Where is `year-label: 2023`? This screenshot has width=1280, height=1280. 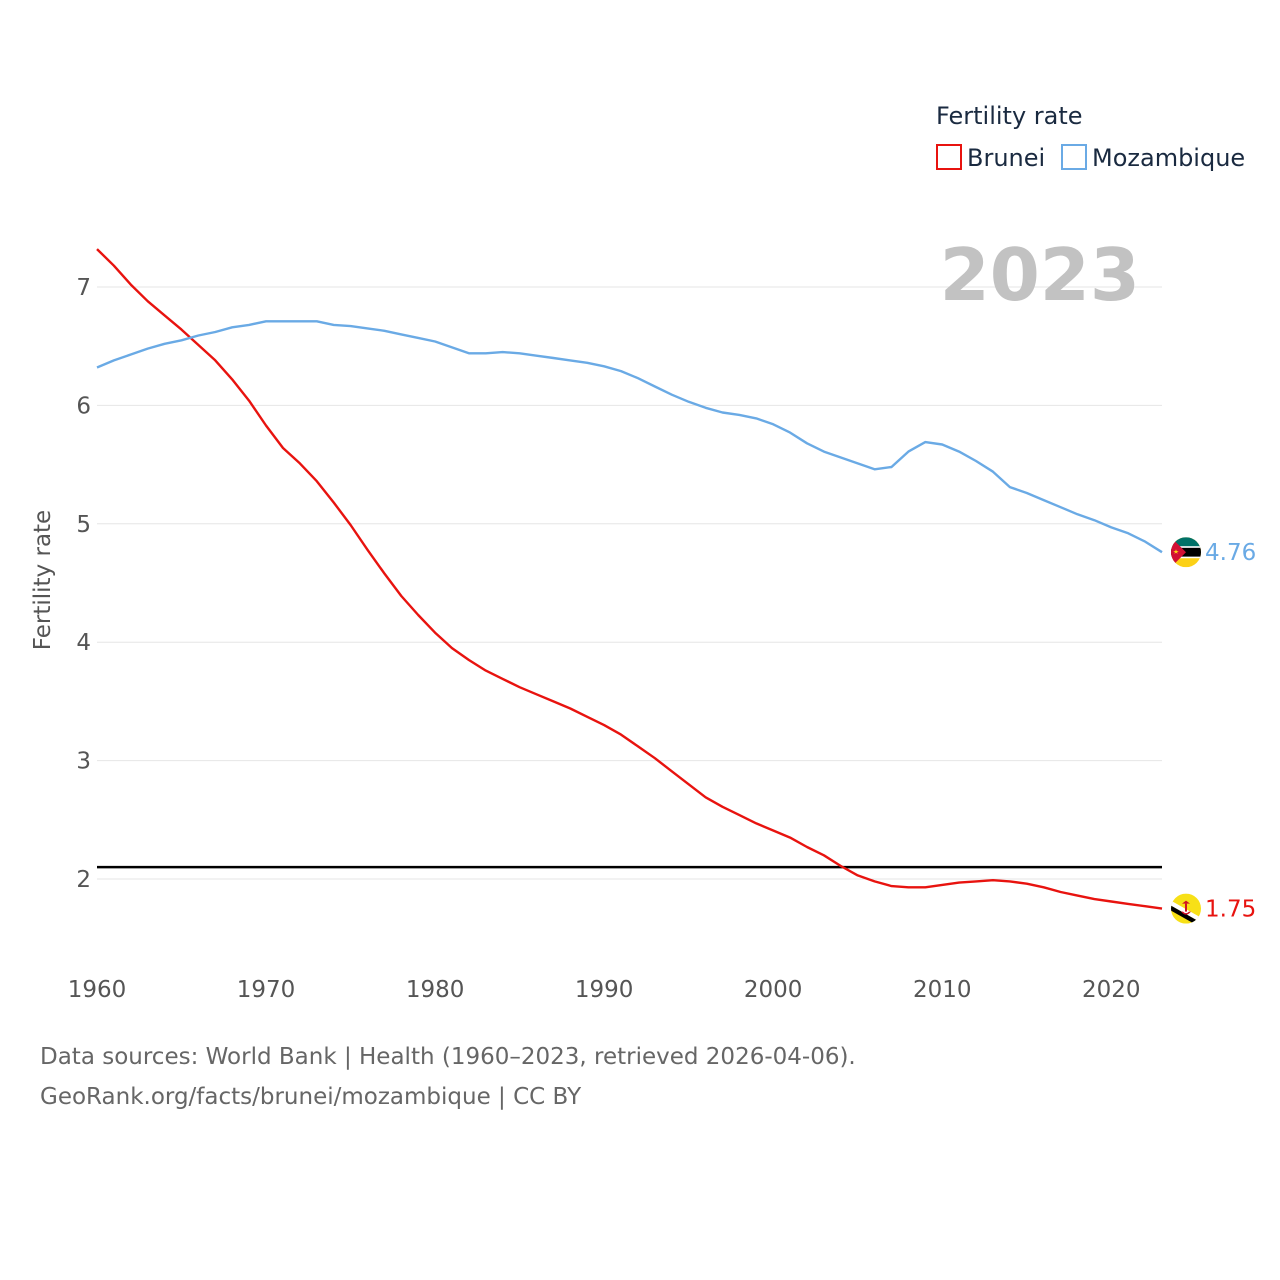
year-label: 2023 is located at coordinates (1040, 275).